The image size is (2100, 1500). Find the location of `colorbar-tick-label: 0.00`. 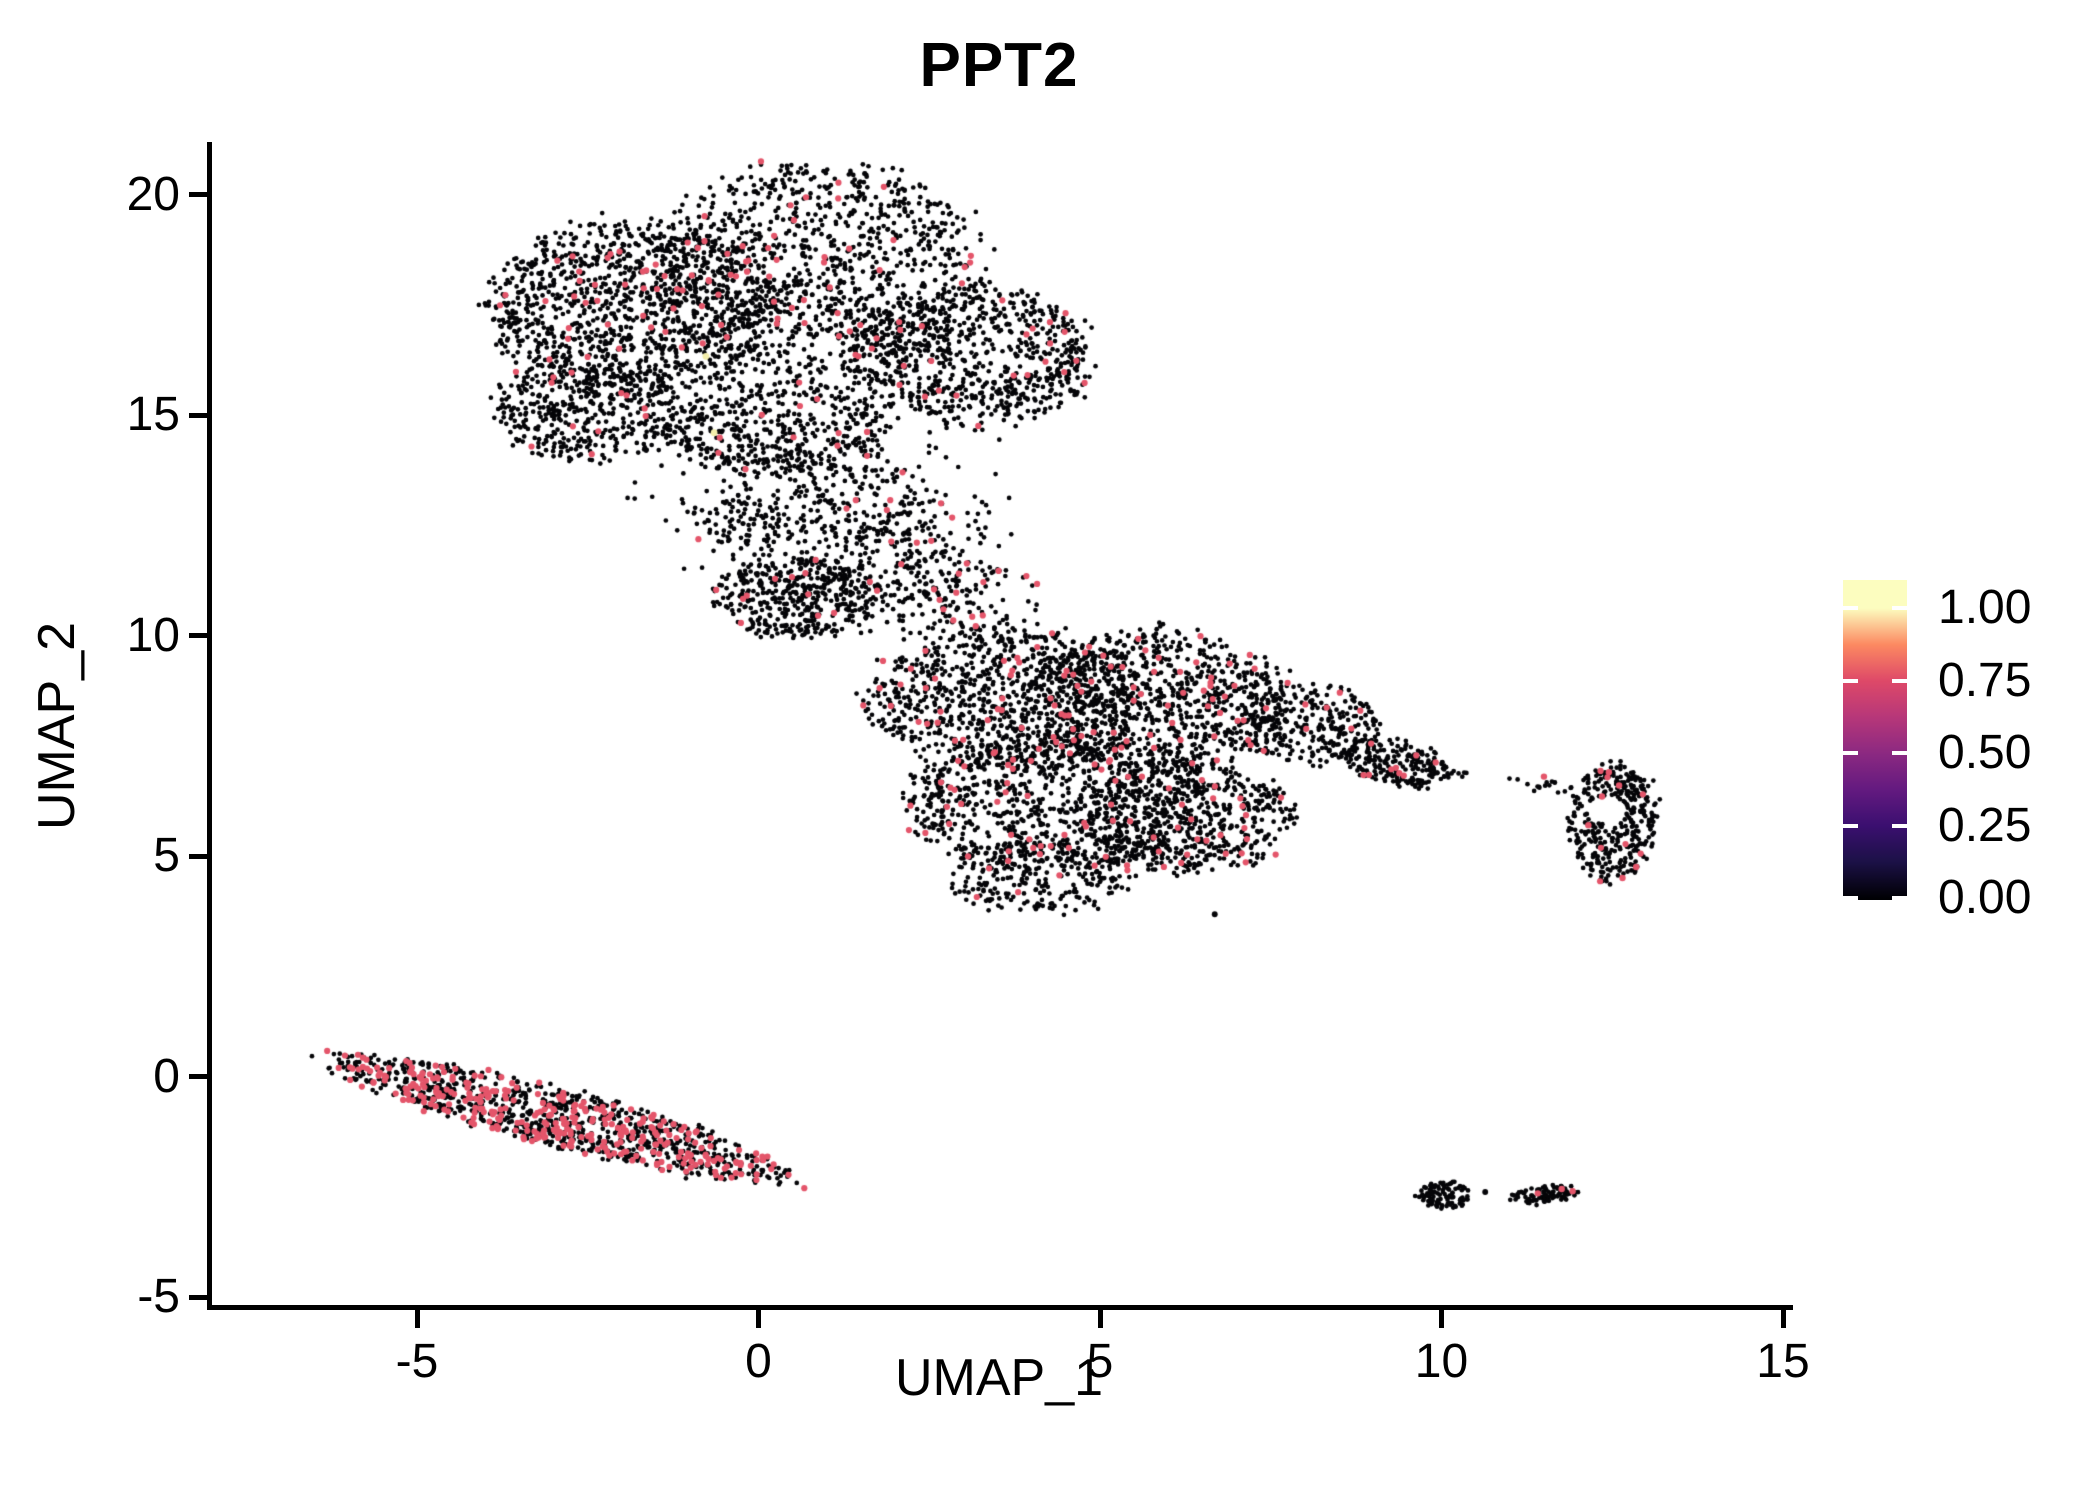

colorbar-tick-label: 0.00 is located at coordinates (1985, 897).